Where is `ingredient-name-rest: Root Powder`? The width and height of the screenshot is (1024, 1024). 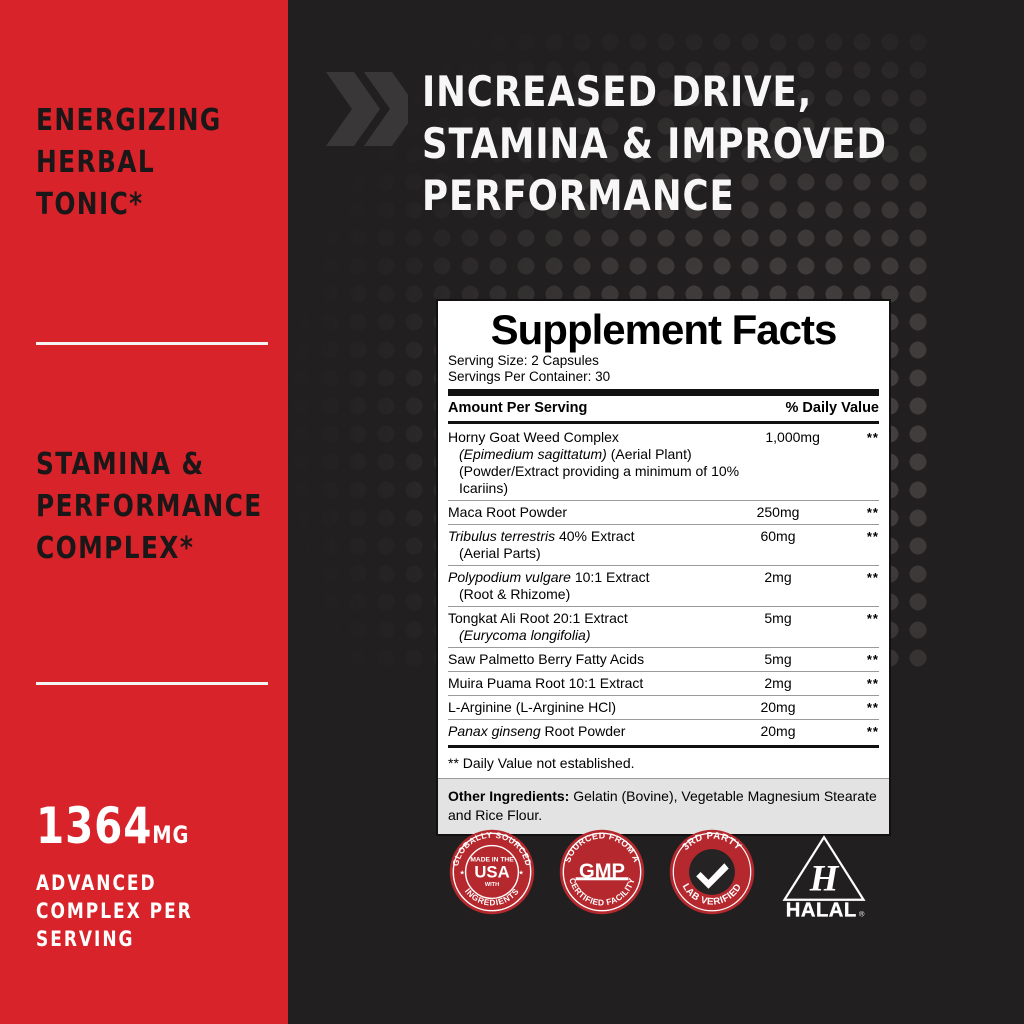
ingredient-name-rest: Root Powder is located at coordinates (583, 731).